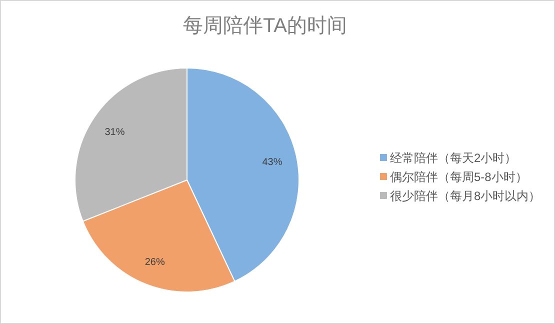 The width and height of the screenshot is (555, 324). What do you see at coordinates (465, 196) in the screenshot?
I see `legend-label: 很少陪伴（每月8小时以内）` at bounding box center [465, 196].